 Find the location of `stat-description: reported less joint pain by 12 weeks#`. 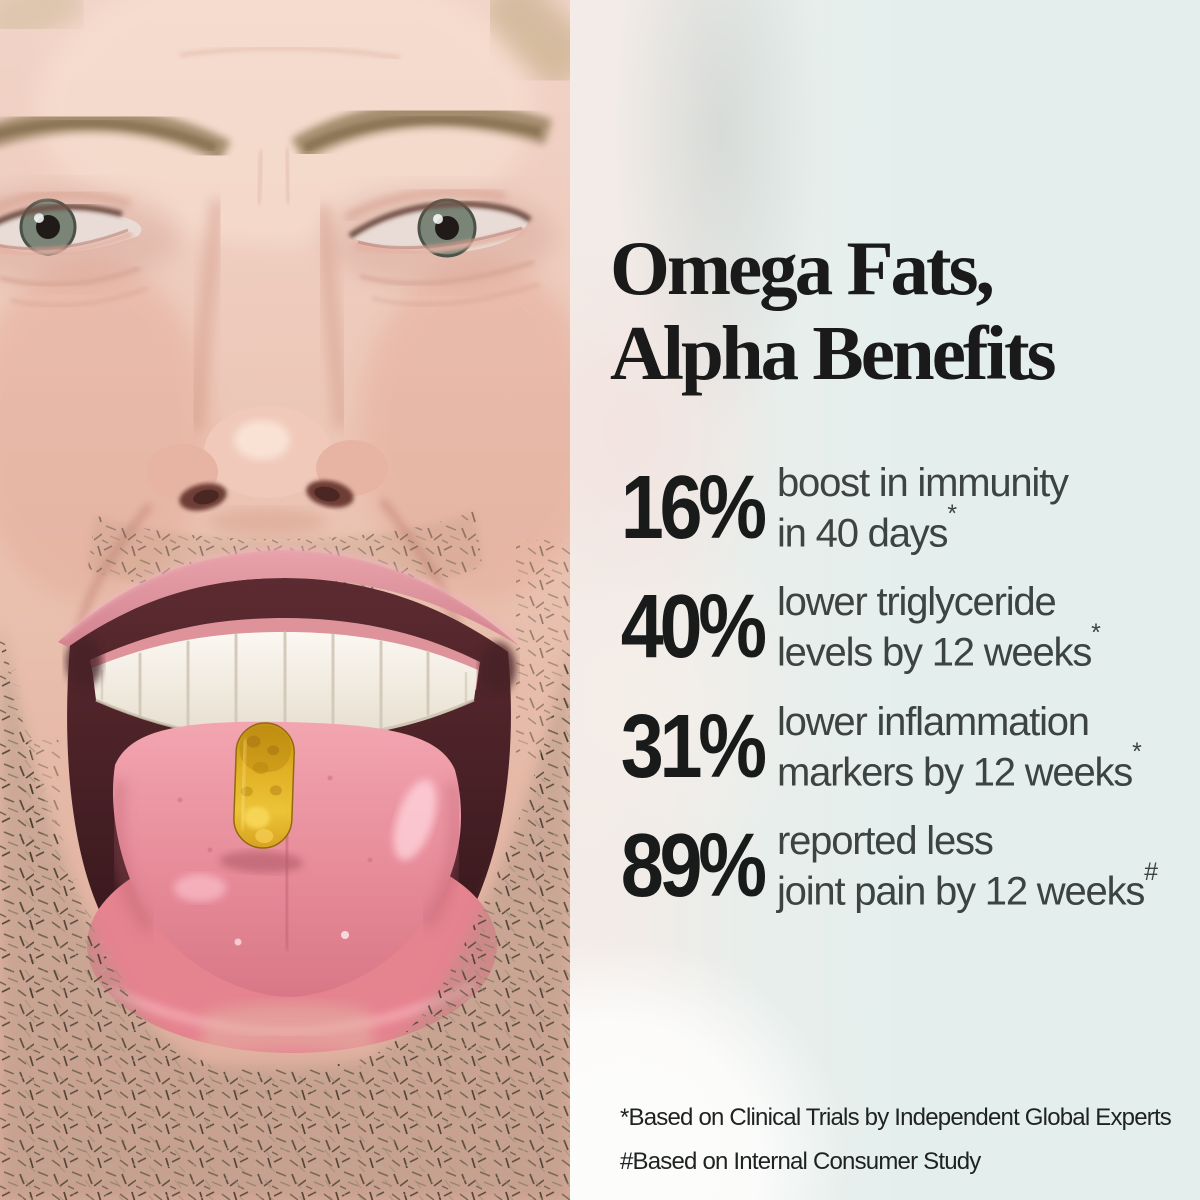

stat-description: reported less joint pain by 12 weeks# is located at coordinates (967, 866).